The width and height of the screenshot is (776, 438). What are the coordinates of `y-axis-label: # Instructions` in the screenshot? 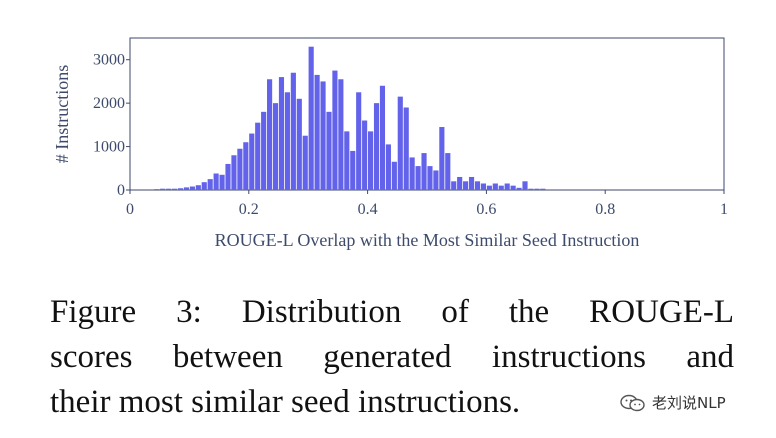 It's located at (62, 114).